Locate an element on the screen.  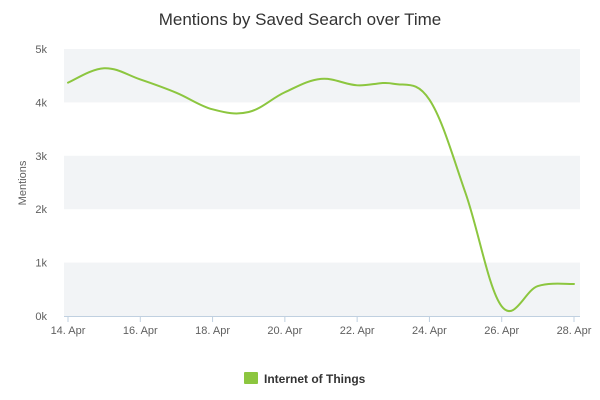
y-tick-label: 5k is located at coordinates (41, 50).